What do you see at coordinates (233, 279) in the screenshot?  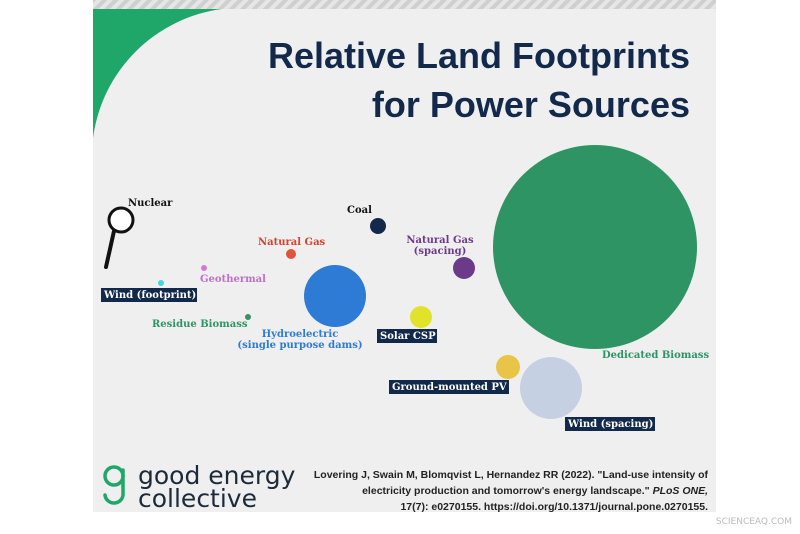 I see `label: Geothermal` at bounding box center [233, 279].